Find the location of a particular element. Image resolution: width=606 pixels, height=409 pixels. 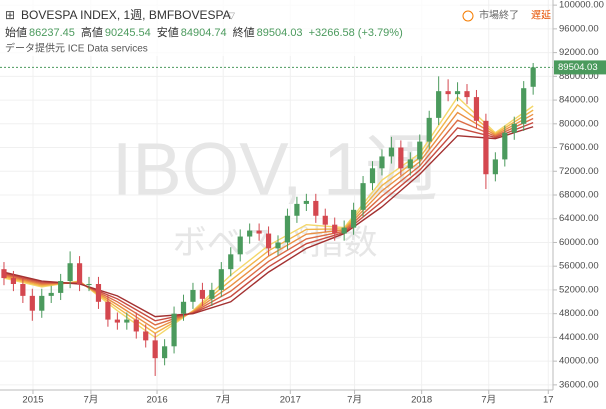

status-icon is located at coordinates (468, 16).